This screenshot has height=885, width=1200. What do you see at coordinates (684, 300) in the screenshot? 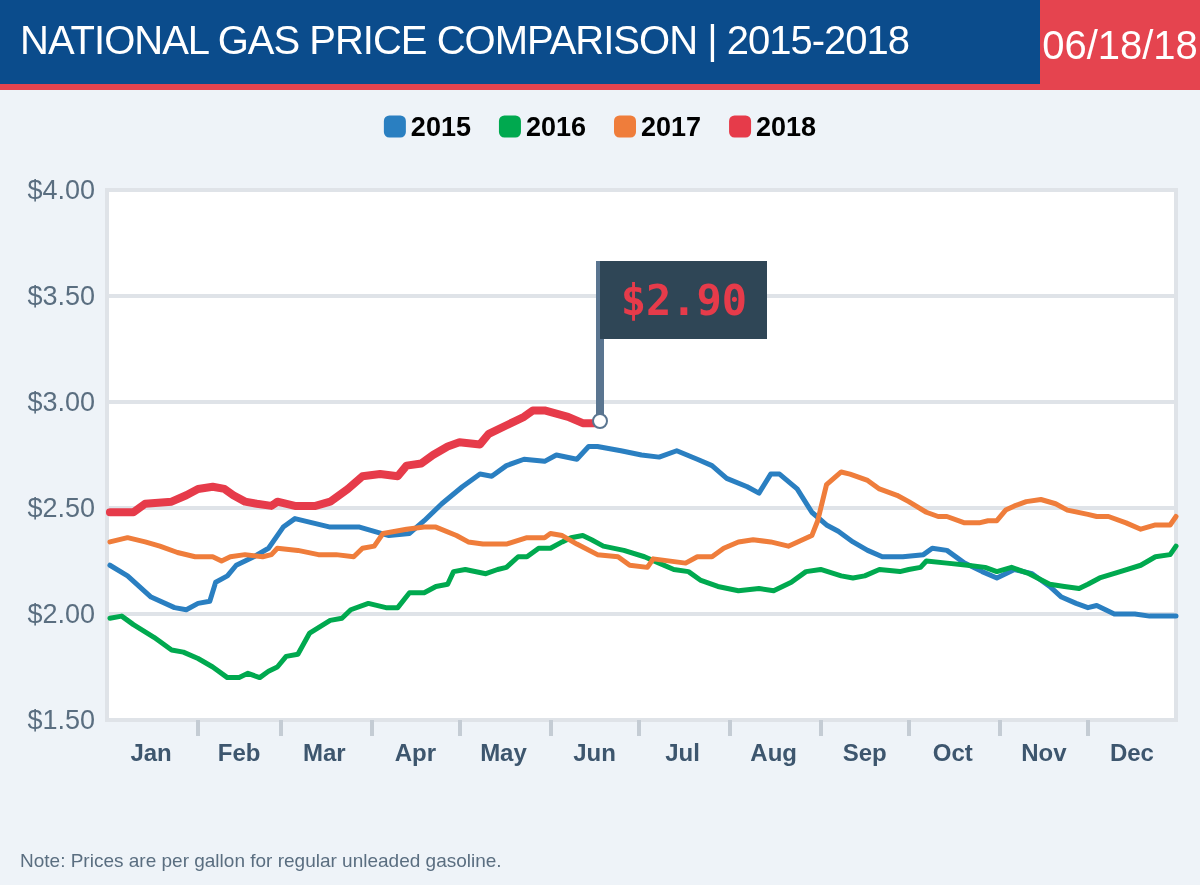
I see `annotation: $2.90` at bounding box center [684, 300].